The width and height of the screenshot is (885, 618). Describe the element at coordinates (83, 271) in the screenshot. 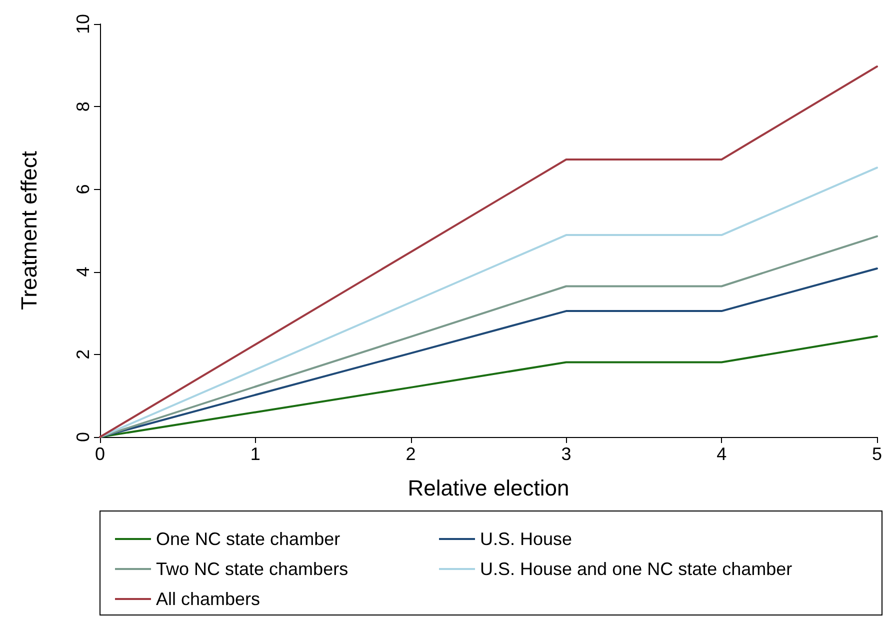

I see `y-tick-label: 4` at that location.